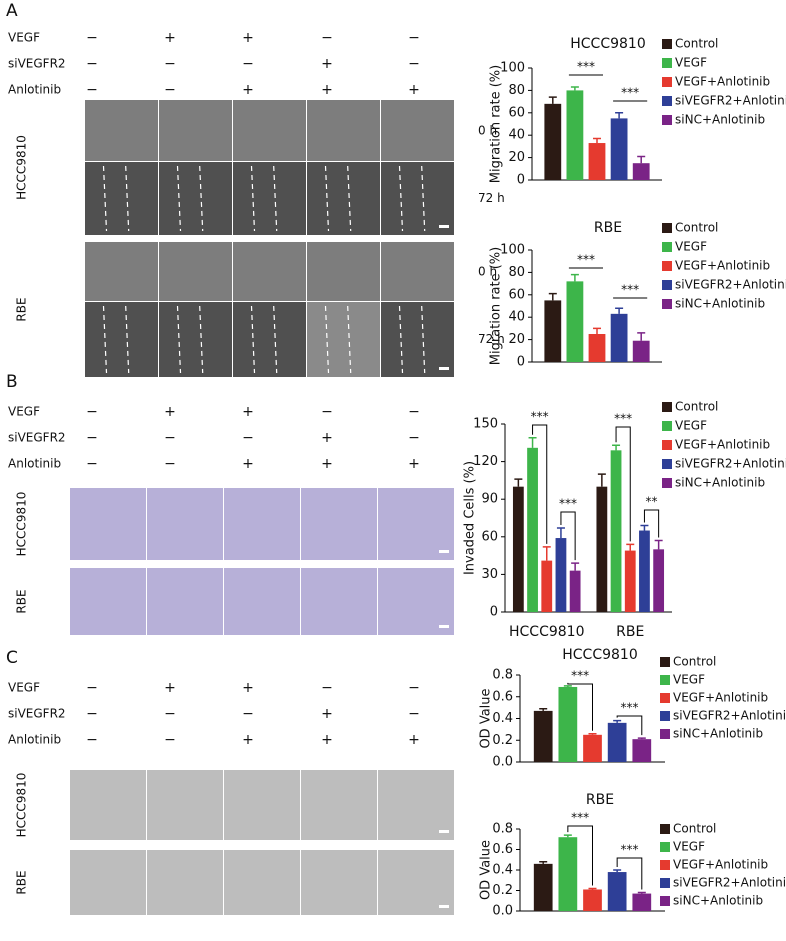 The width and height of the screenshot is (786, 941). What do you see at coordinates (37, 714) in the screenshot?
I see `treatment-name: siVEGFR2` at bounding box center [37, 714].